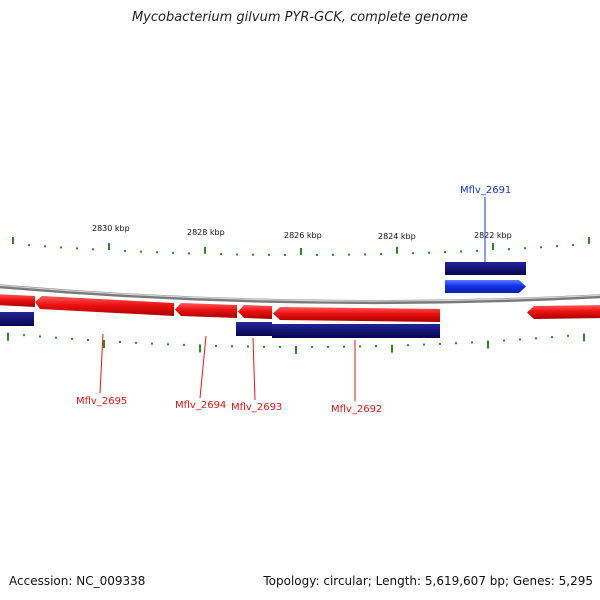 The width and height of the screenshot is (600, 600). Describe the element at coordinates (493, 235) in the screenshot. I see `scale-label: 2822 kbp` at that location.